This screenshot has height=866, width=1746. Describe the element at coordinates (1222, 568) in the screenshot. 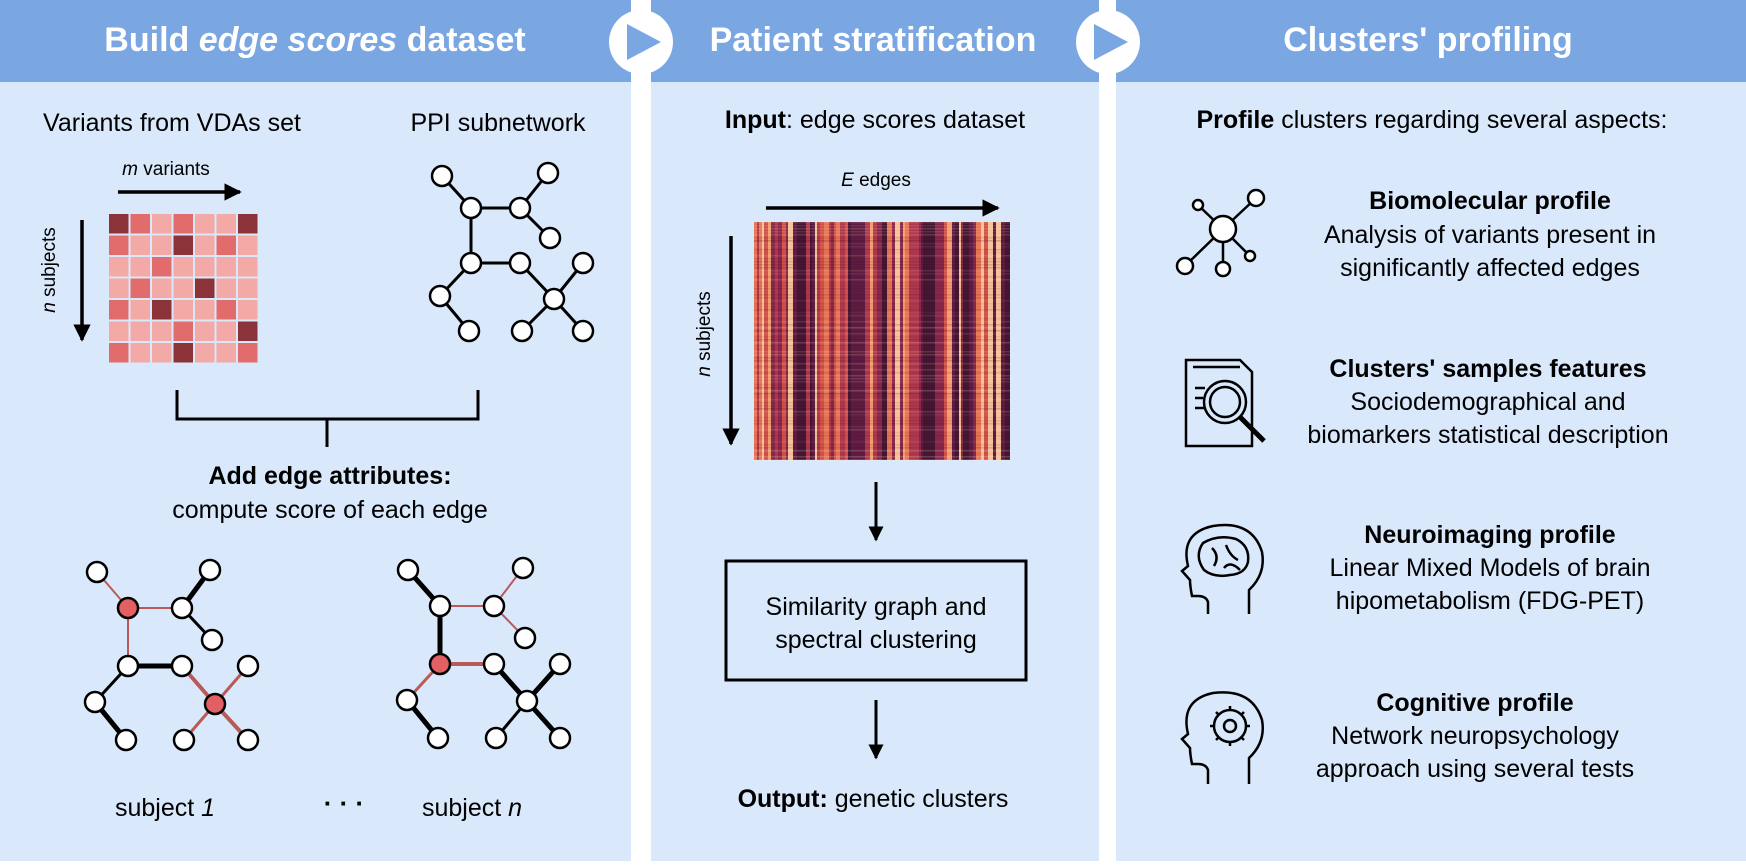

I see `brain-head-icon` at that location.